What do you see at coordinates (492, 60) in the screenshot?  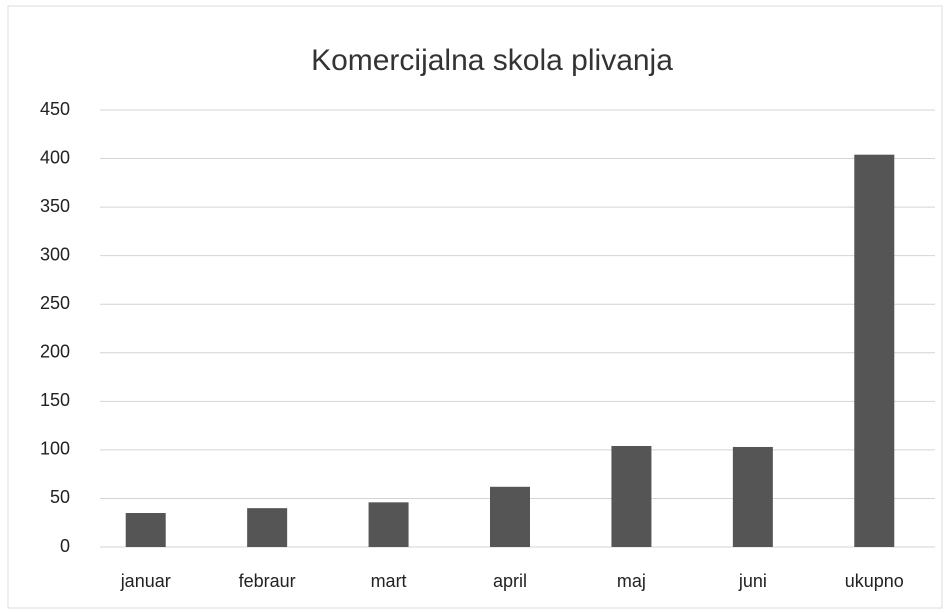 I see `chart-title: Komercijalna skola plivanja` at bounding box center [492, 60].